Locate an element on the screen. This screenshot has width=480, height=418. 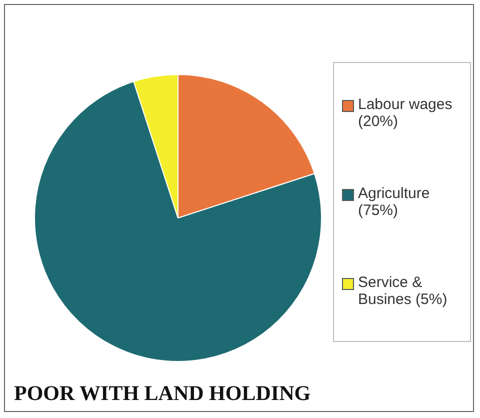
text: POOR WITH LAND HOLDING is located at coordinates (162, 393).